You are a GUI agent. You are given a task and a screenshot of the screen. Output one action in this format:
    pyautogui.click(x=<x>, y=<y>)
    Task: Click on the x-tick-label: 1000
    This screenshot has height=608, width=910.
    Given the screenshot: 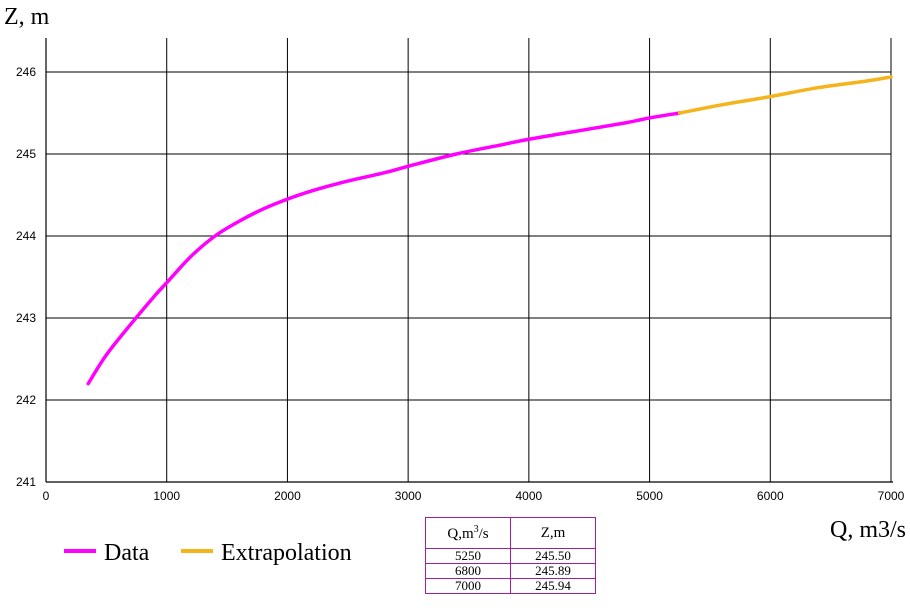 What is the action you would take?
    pyautogui.click(x=166, y=496)
    